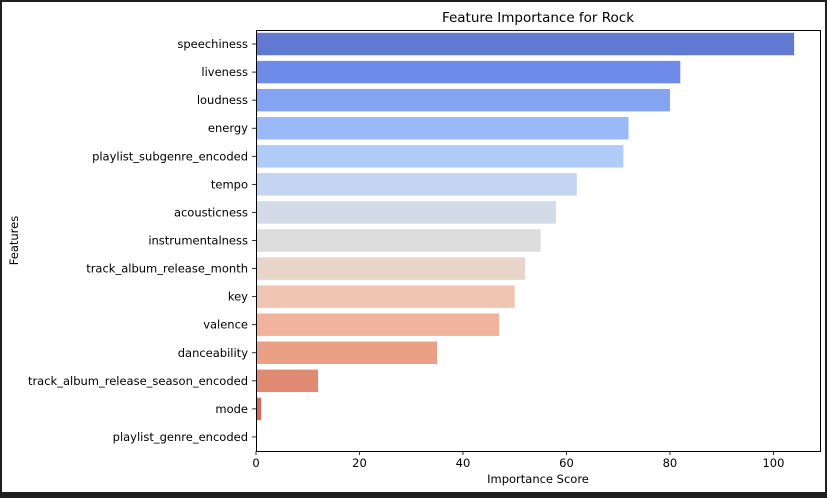 Image resolution: width=827 pixels, height=498 pixels. Describe the element at coordinates (773, 463) in the screenshot. I see `x-tick-label: 100` at that location.